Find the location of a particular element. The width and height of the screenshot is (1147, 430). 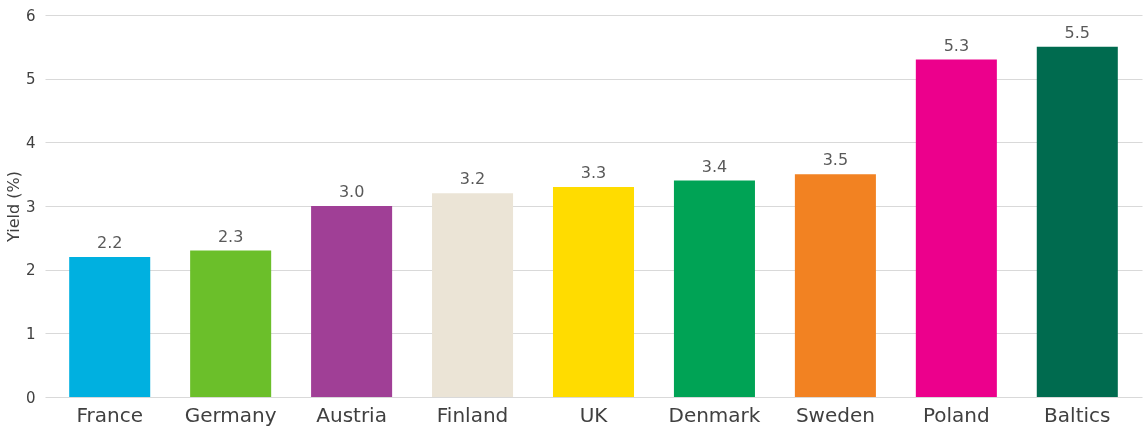

data-label: 3.4 is located at coordinates (714, 166).